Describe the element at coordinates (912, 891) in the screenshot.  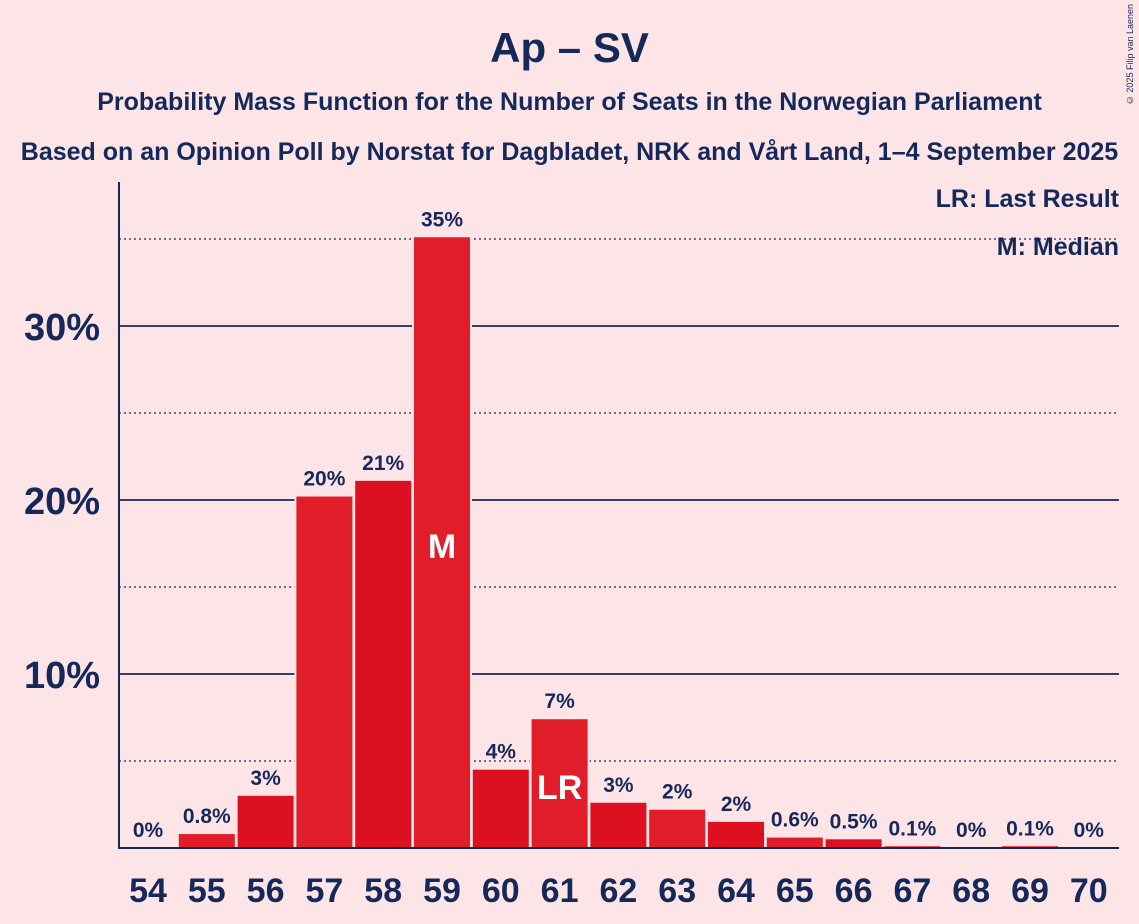
I see `x-tick-label: 67` at that location.